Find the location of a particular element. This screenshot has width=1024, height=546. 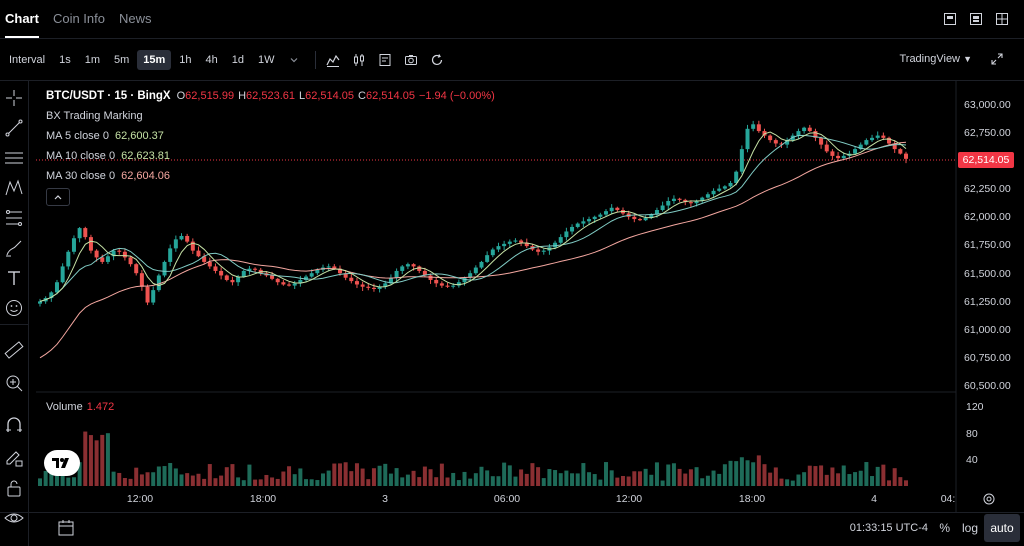

fib-icon is located at coordinates (14, 218).